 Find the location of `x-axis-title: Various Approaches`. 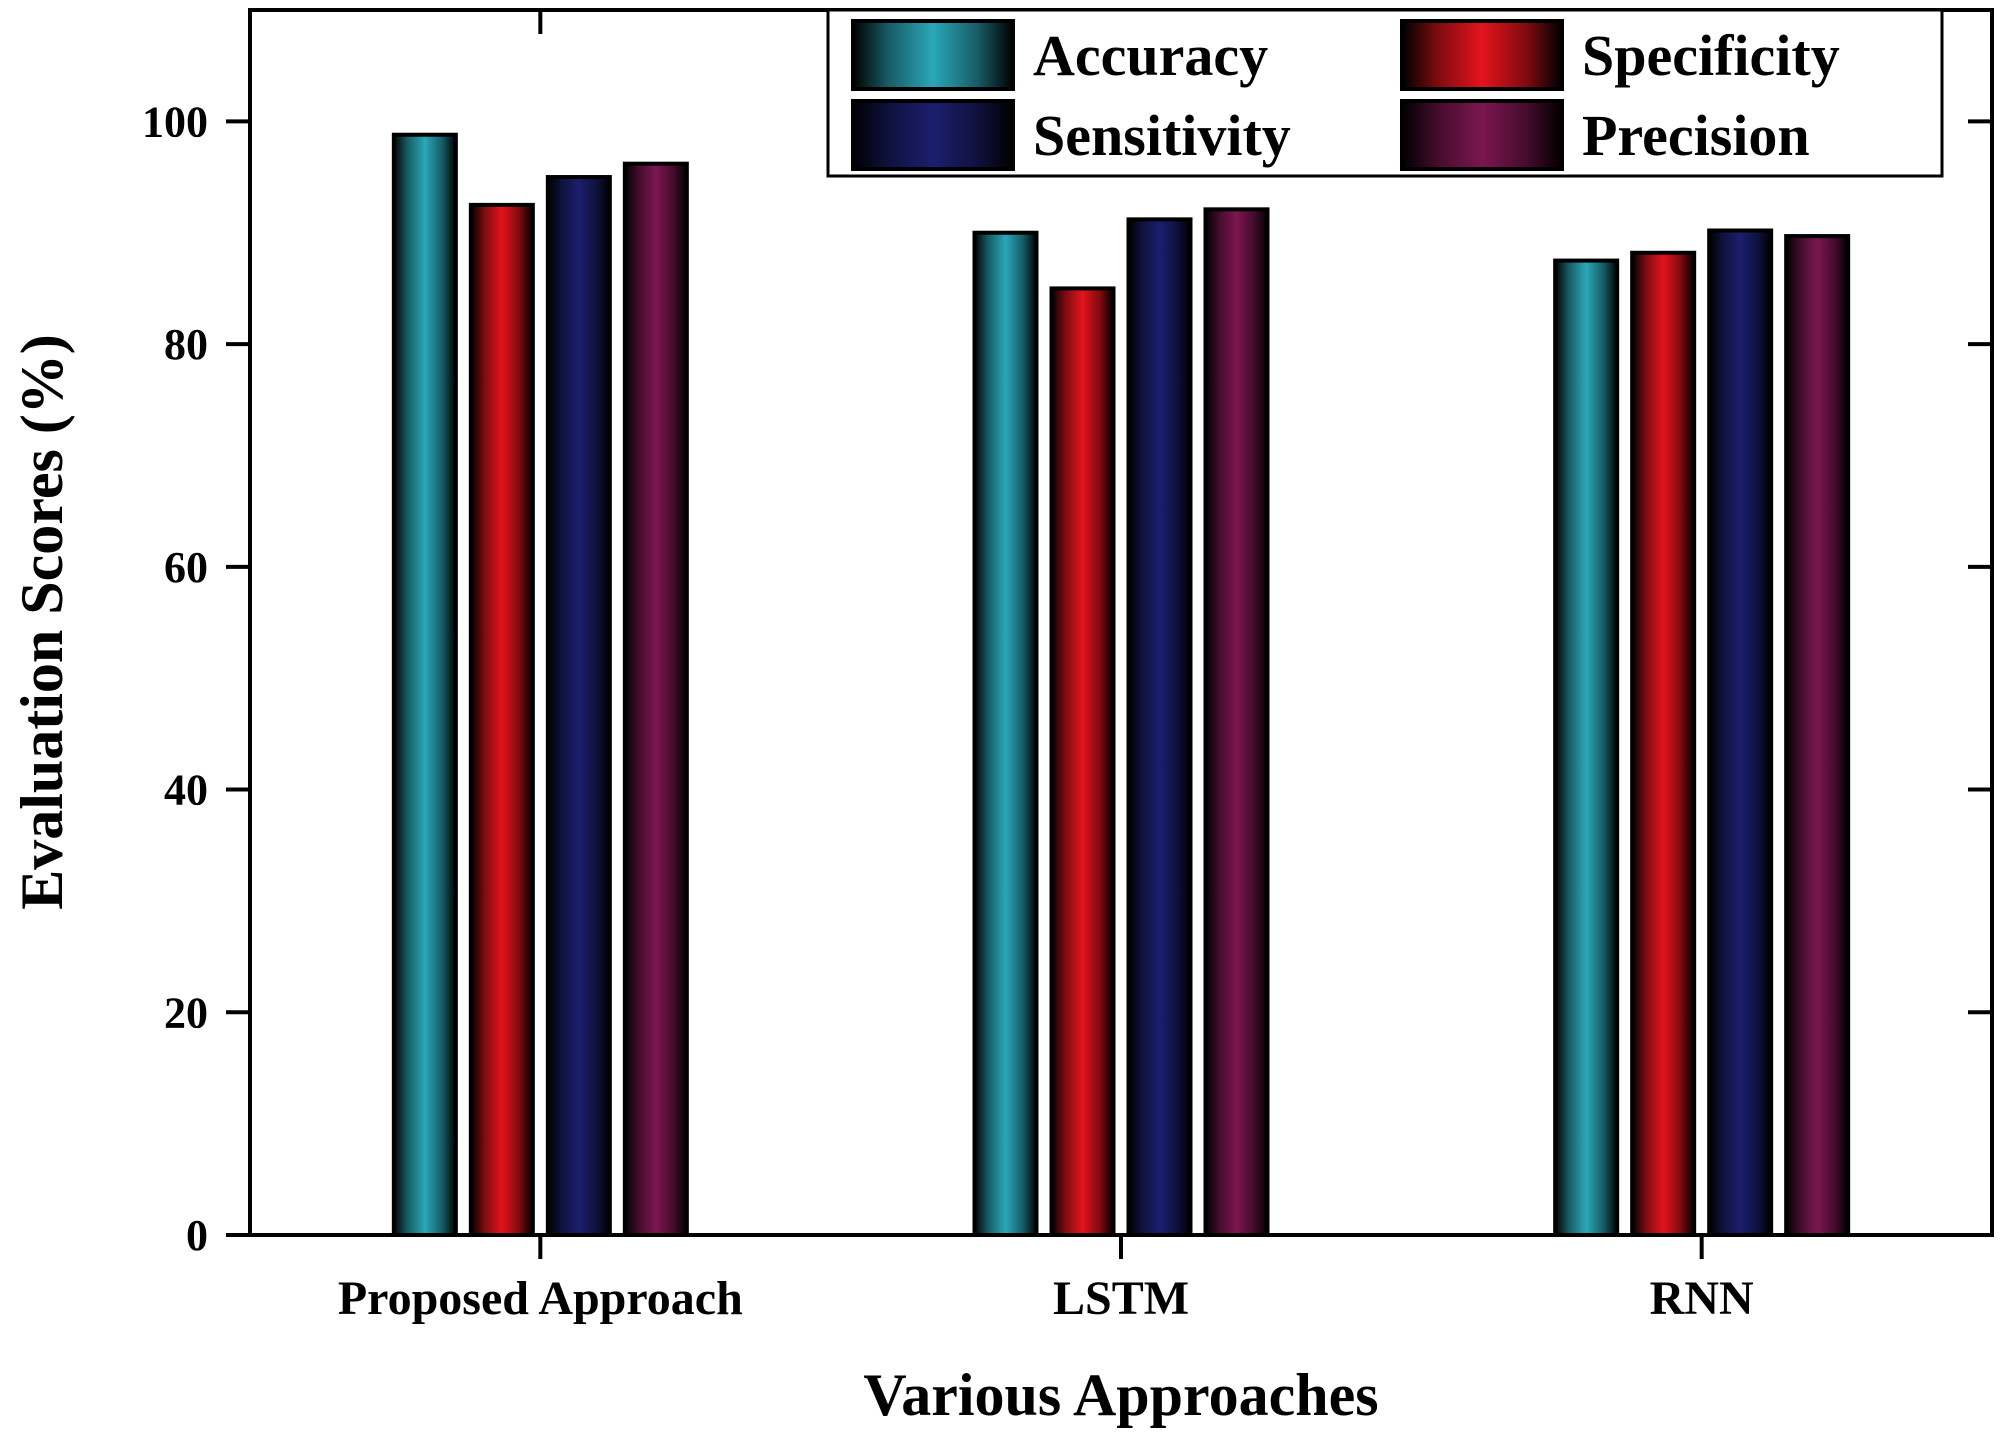

x-axis-title: Various Approaches is located at coordinates (1120, 1395).